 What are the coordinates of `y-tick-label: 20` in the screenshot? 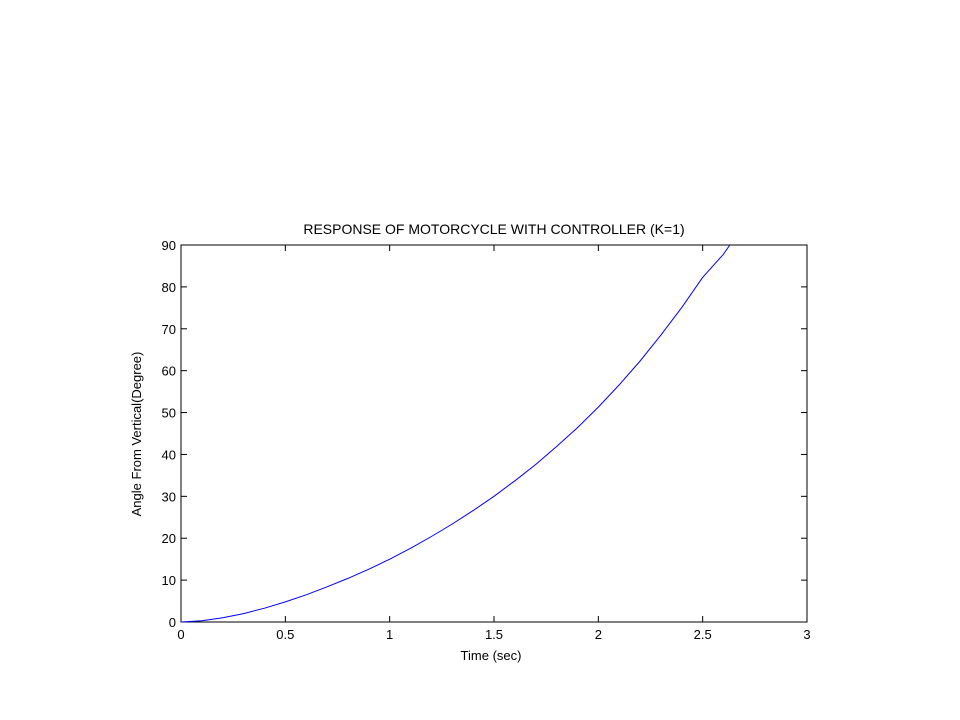 It's located at (169, 538).